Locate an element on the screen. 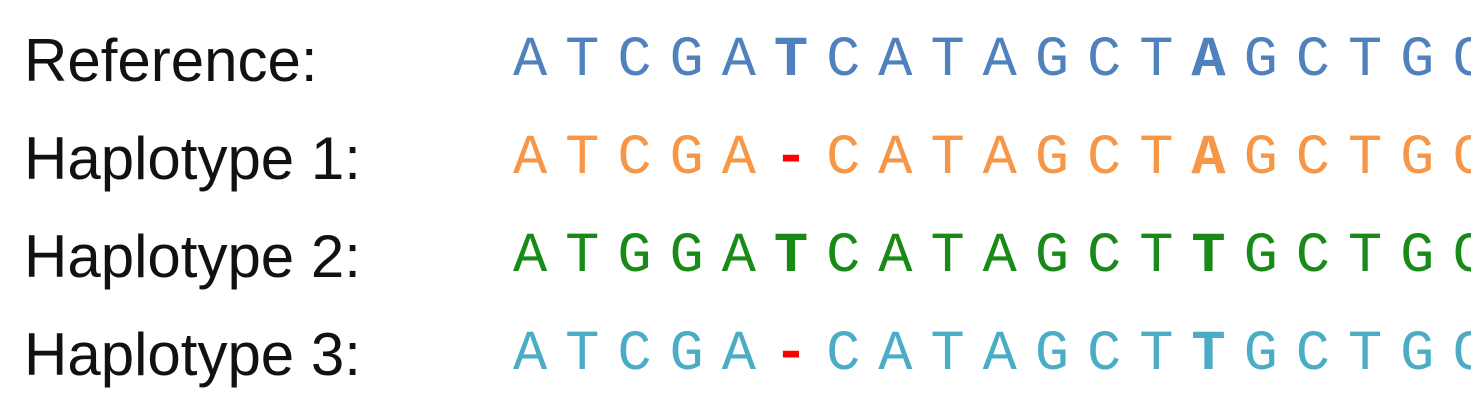 This screenshot has height=413, width=1471. row-label-haplotype-3: Haplotype 3: is located at coordinates (192, 354).